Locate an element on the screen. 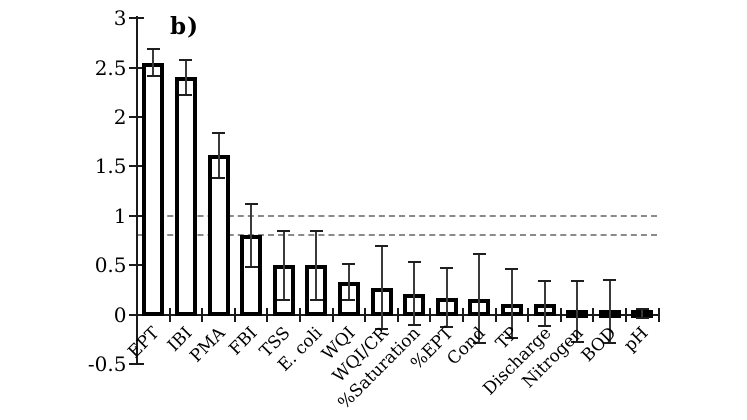 The height and width of the screenshot is (420, 747). error-bar-TP is located at coordinates (511, 304).